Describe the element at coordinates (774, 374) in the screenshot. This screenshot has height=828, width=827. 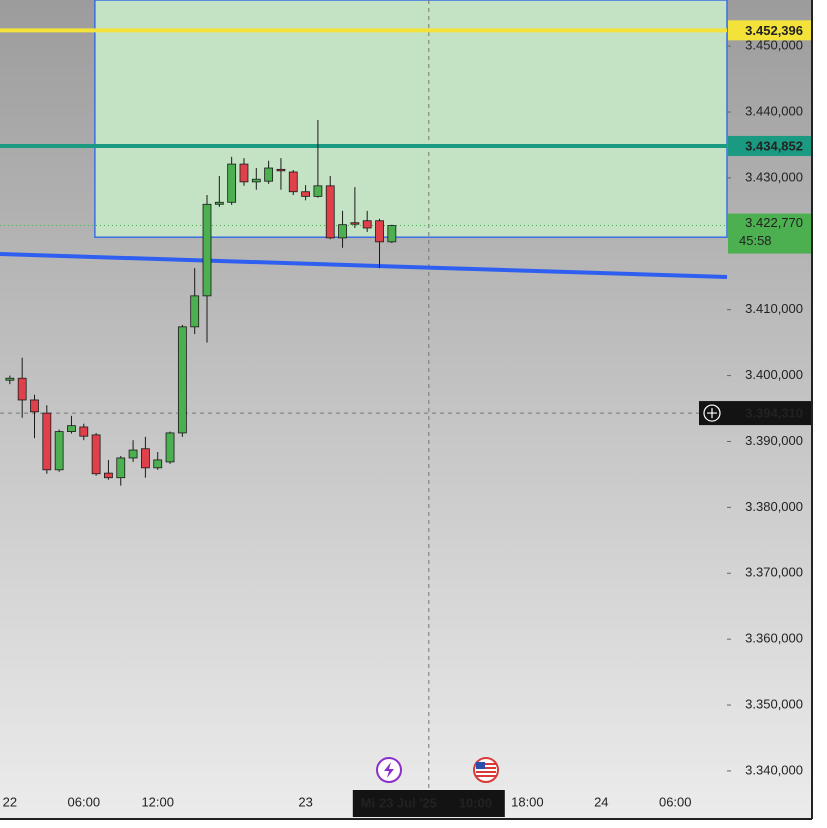
I see `y-tick-label: 3.400,000` at that location.